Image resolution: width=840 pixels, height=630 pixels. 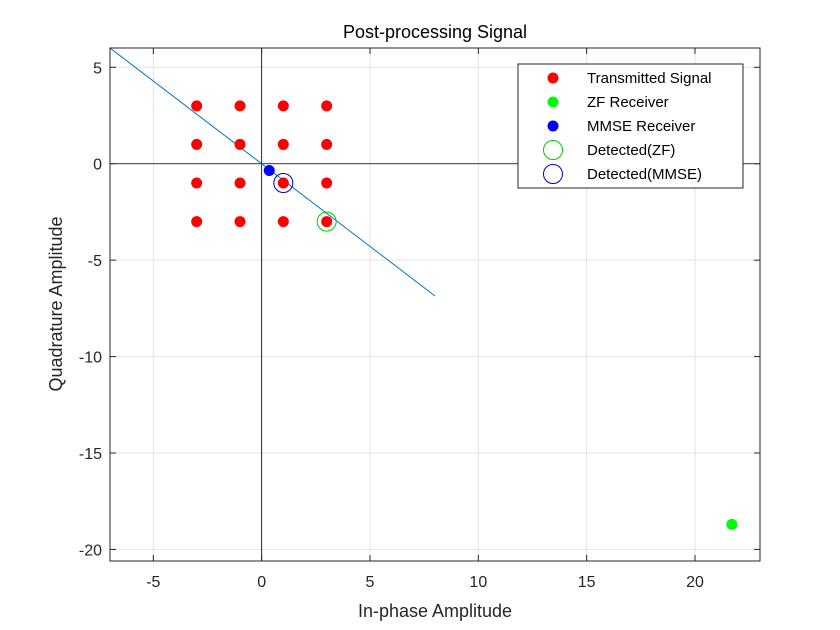 What do you see at coordinates (695, 582) in the screenshot?
I see `x-tick-label: 20` at bounding box center [695, 582].